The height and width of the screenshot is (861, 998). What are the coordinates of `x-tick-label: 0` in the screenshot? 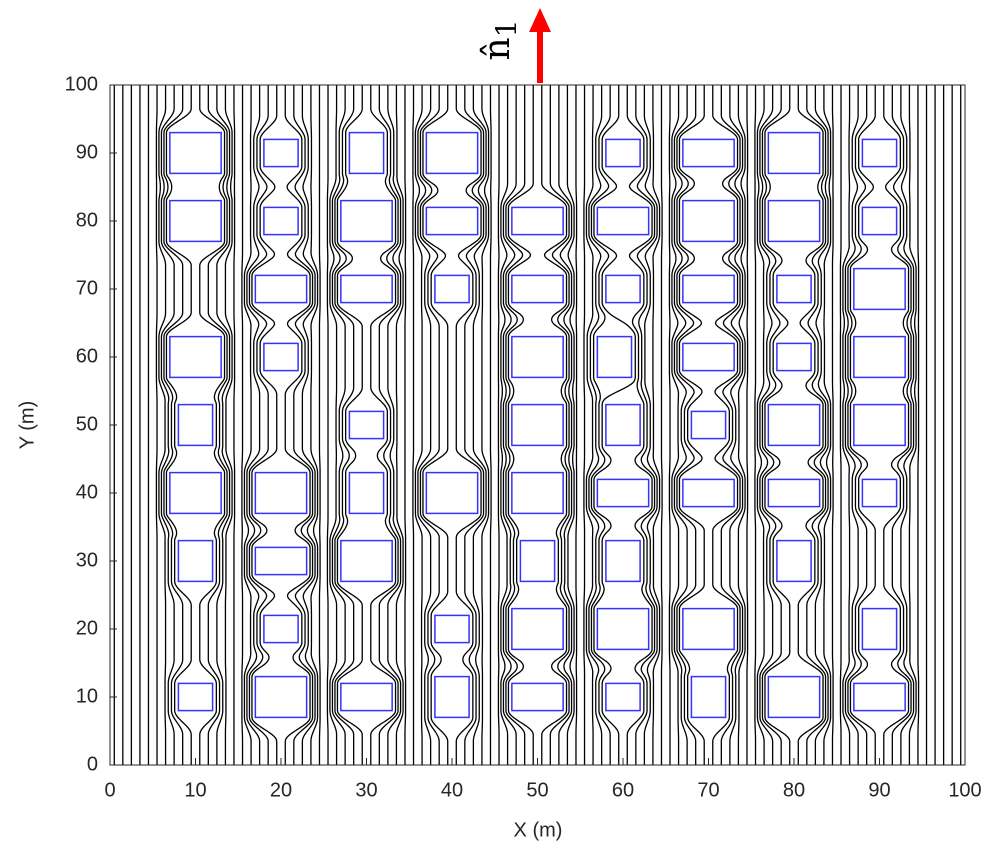 It's located at (109, 790).